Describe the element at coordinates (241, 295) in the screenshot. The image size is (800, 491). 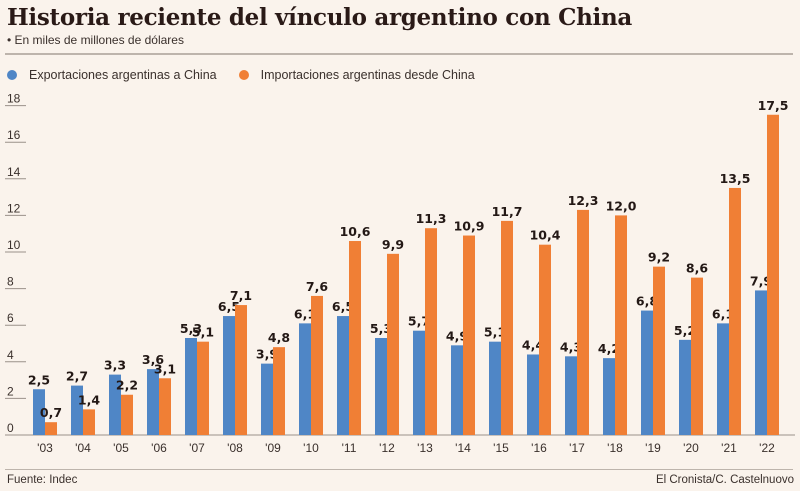
I see `data-label-imports: 7,1` at that location.